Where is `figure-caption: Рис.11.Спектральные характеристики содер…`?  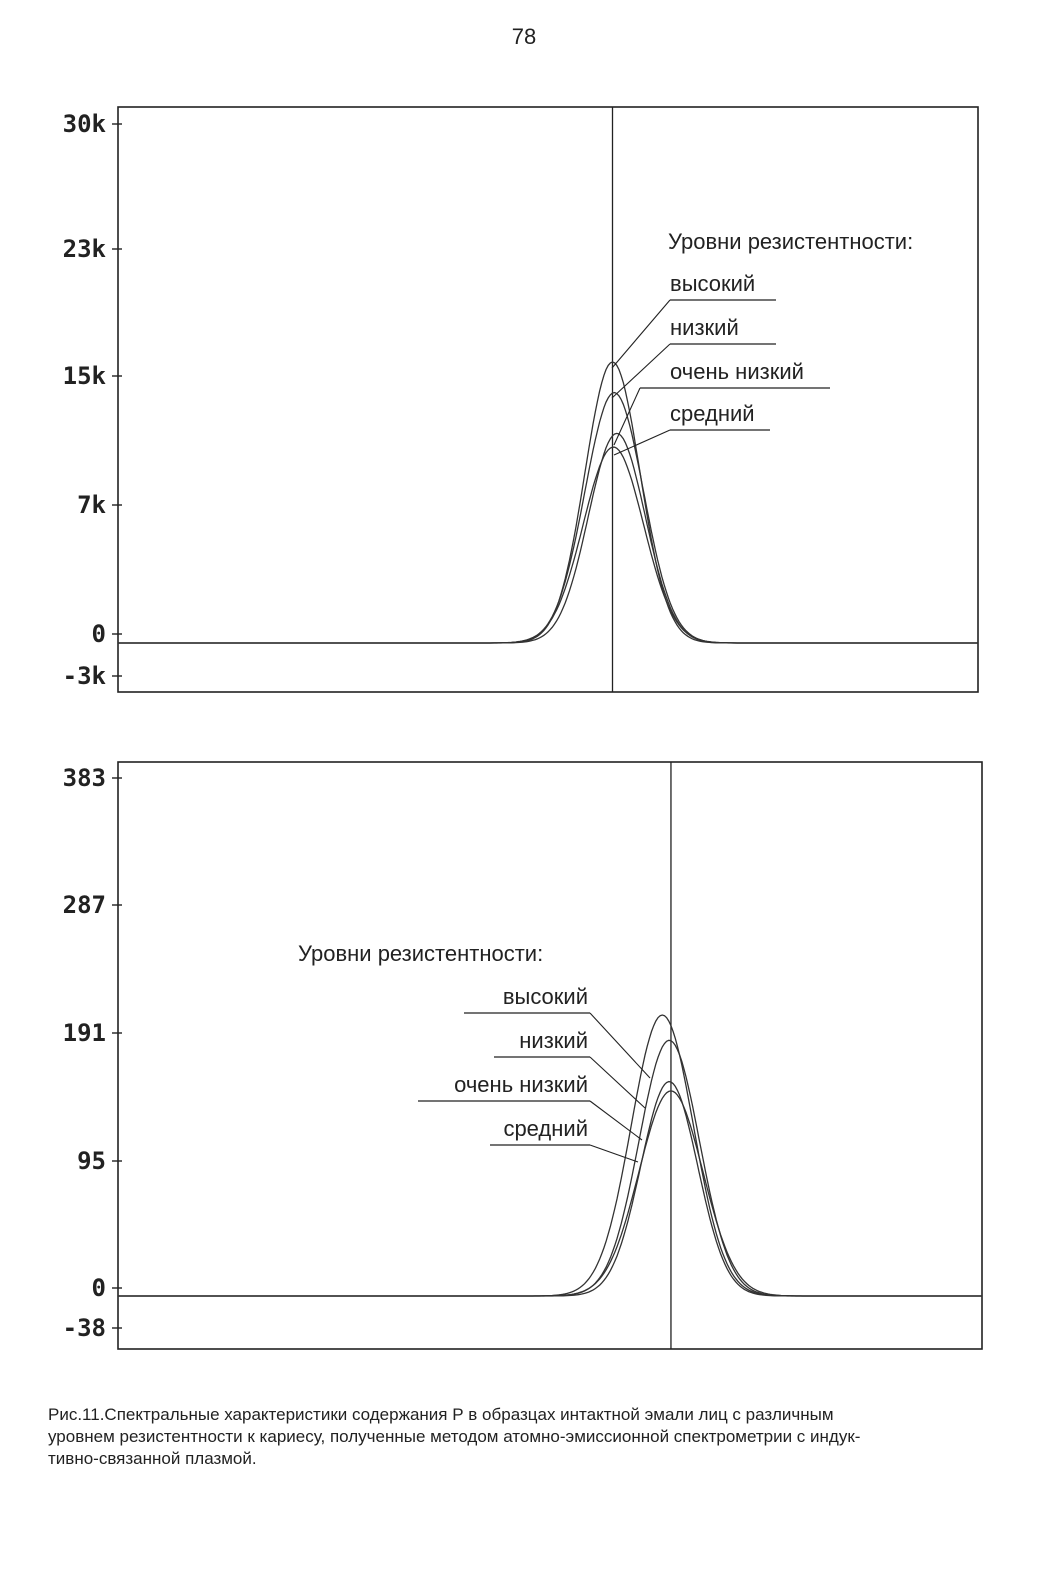 figure-caption: Рис.11.Спектральные характеристики содер… is located at coordinates (528, 1437).